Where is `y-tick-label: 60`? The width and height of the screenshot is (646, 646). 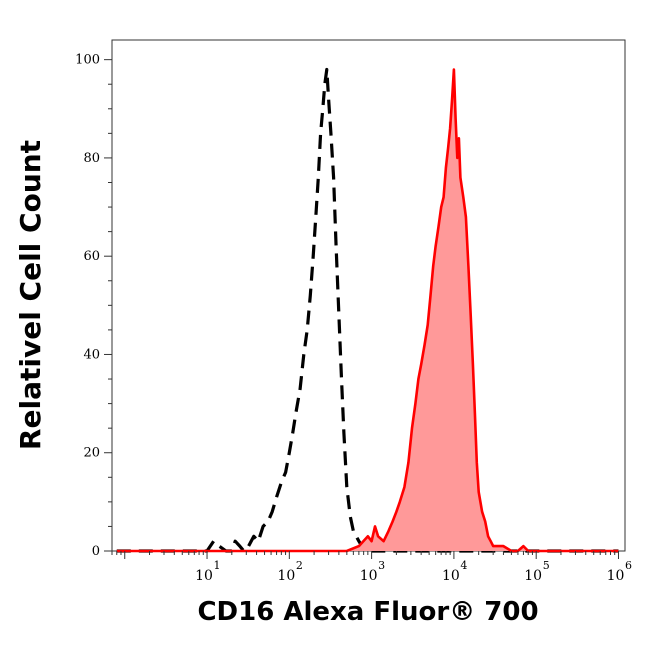 y-tick-label: 60 is located at coordinates (91, 256).